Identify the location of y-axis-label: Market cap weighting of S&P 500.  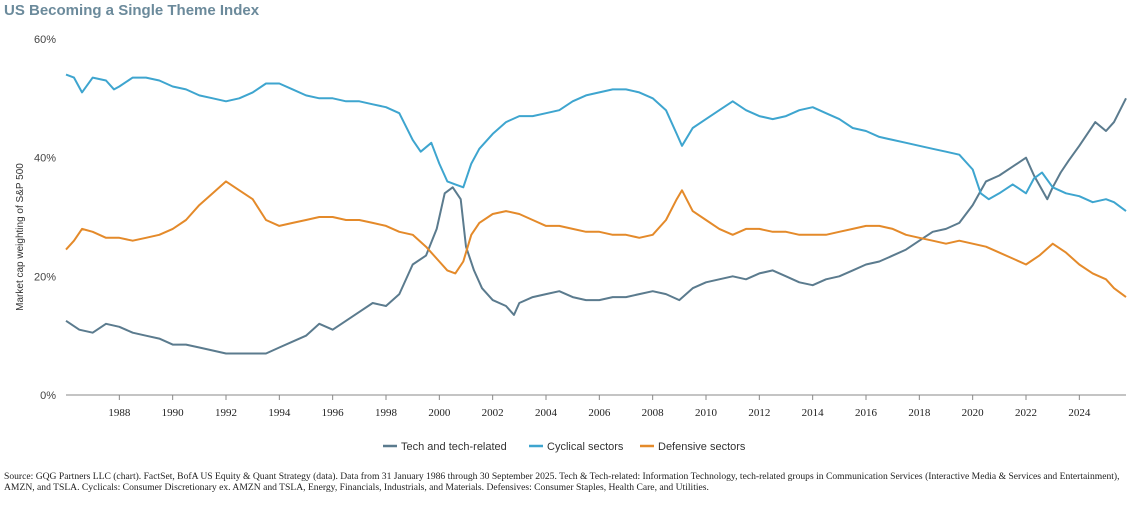
(20, 237).